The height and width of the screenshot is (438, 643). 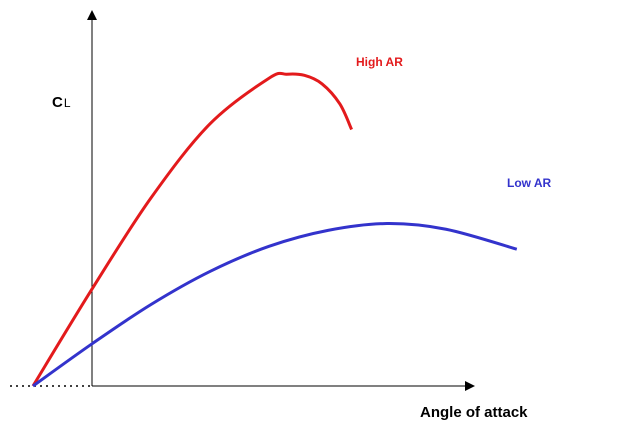 What do you see at coordinates (529, 183) in the screenshot?
I see `series-label-low-ar: Low AR` at bounding box center [529, 183].